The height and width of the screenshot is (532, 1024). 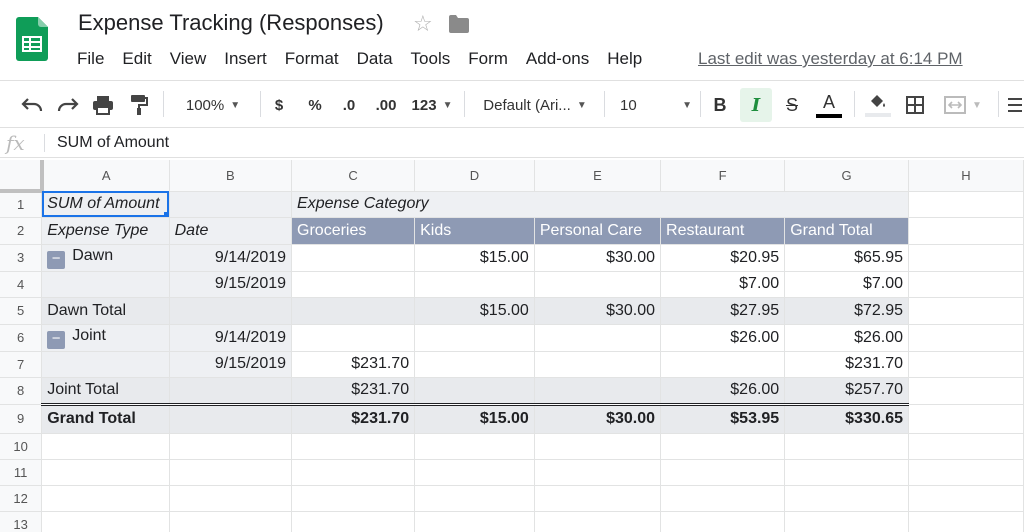 I want to click on pivot-corner-label: SUM of Amount, so click(x=105, y=204).